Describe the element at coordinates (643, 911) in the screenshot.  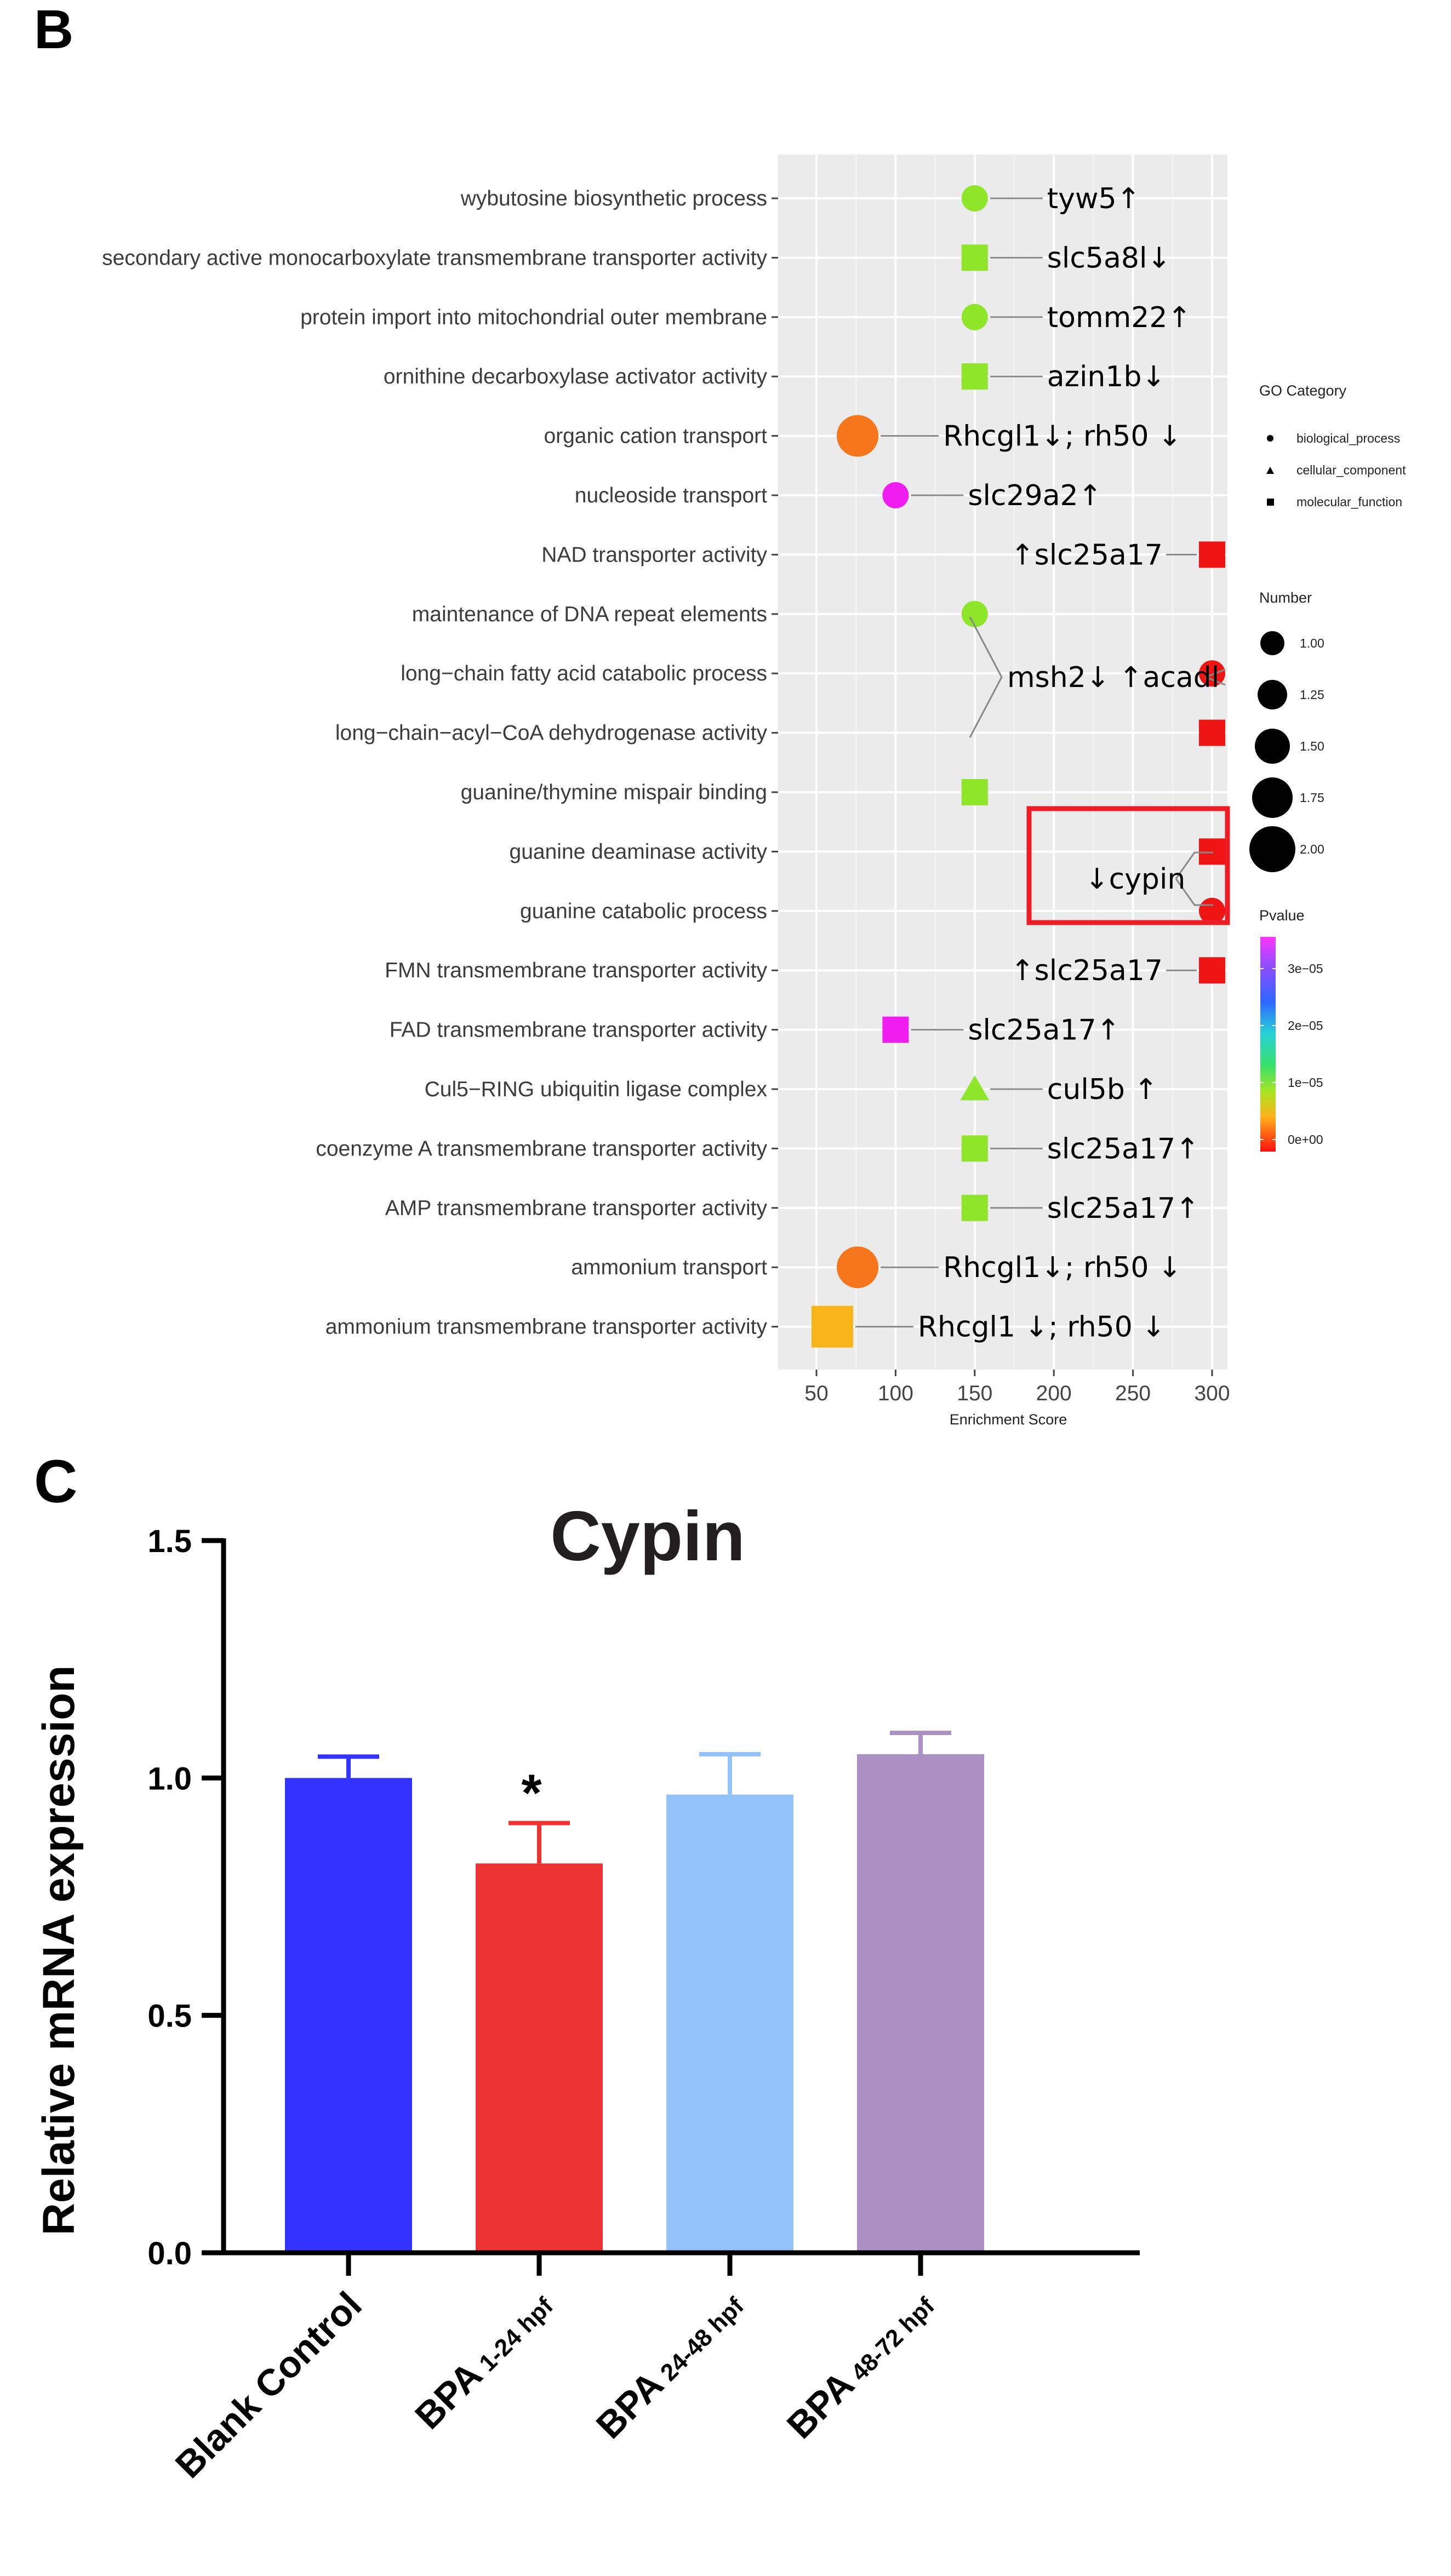
I see `term-label: guanine catabolic process` at that location.